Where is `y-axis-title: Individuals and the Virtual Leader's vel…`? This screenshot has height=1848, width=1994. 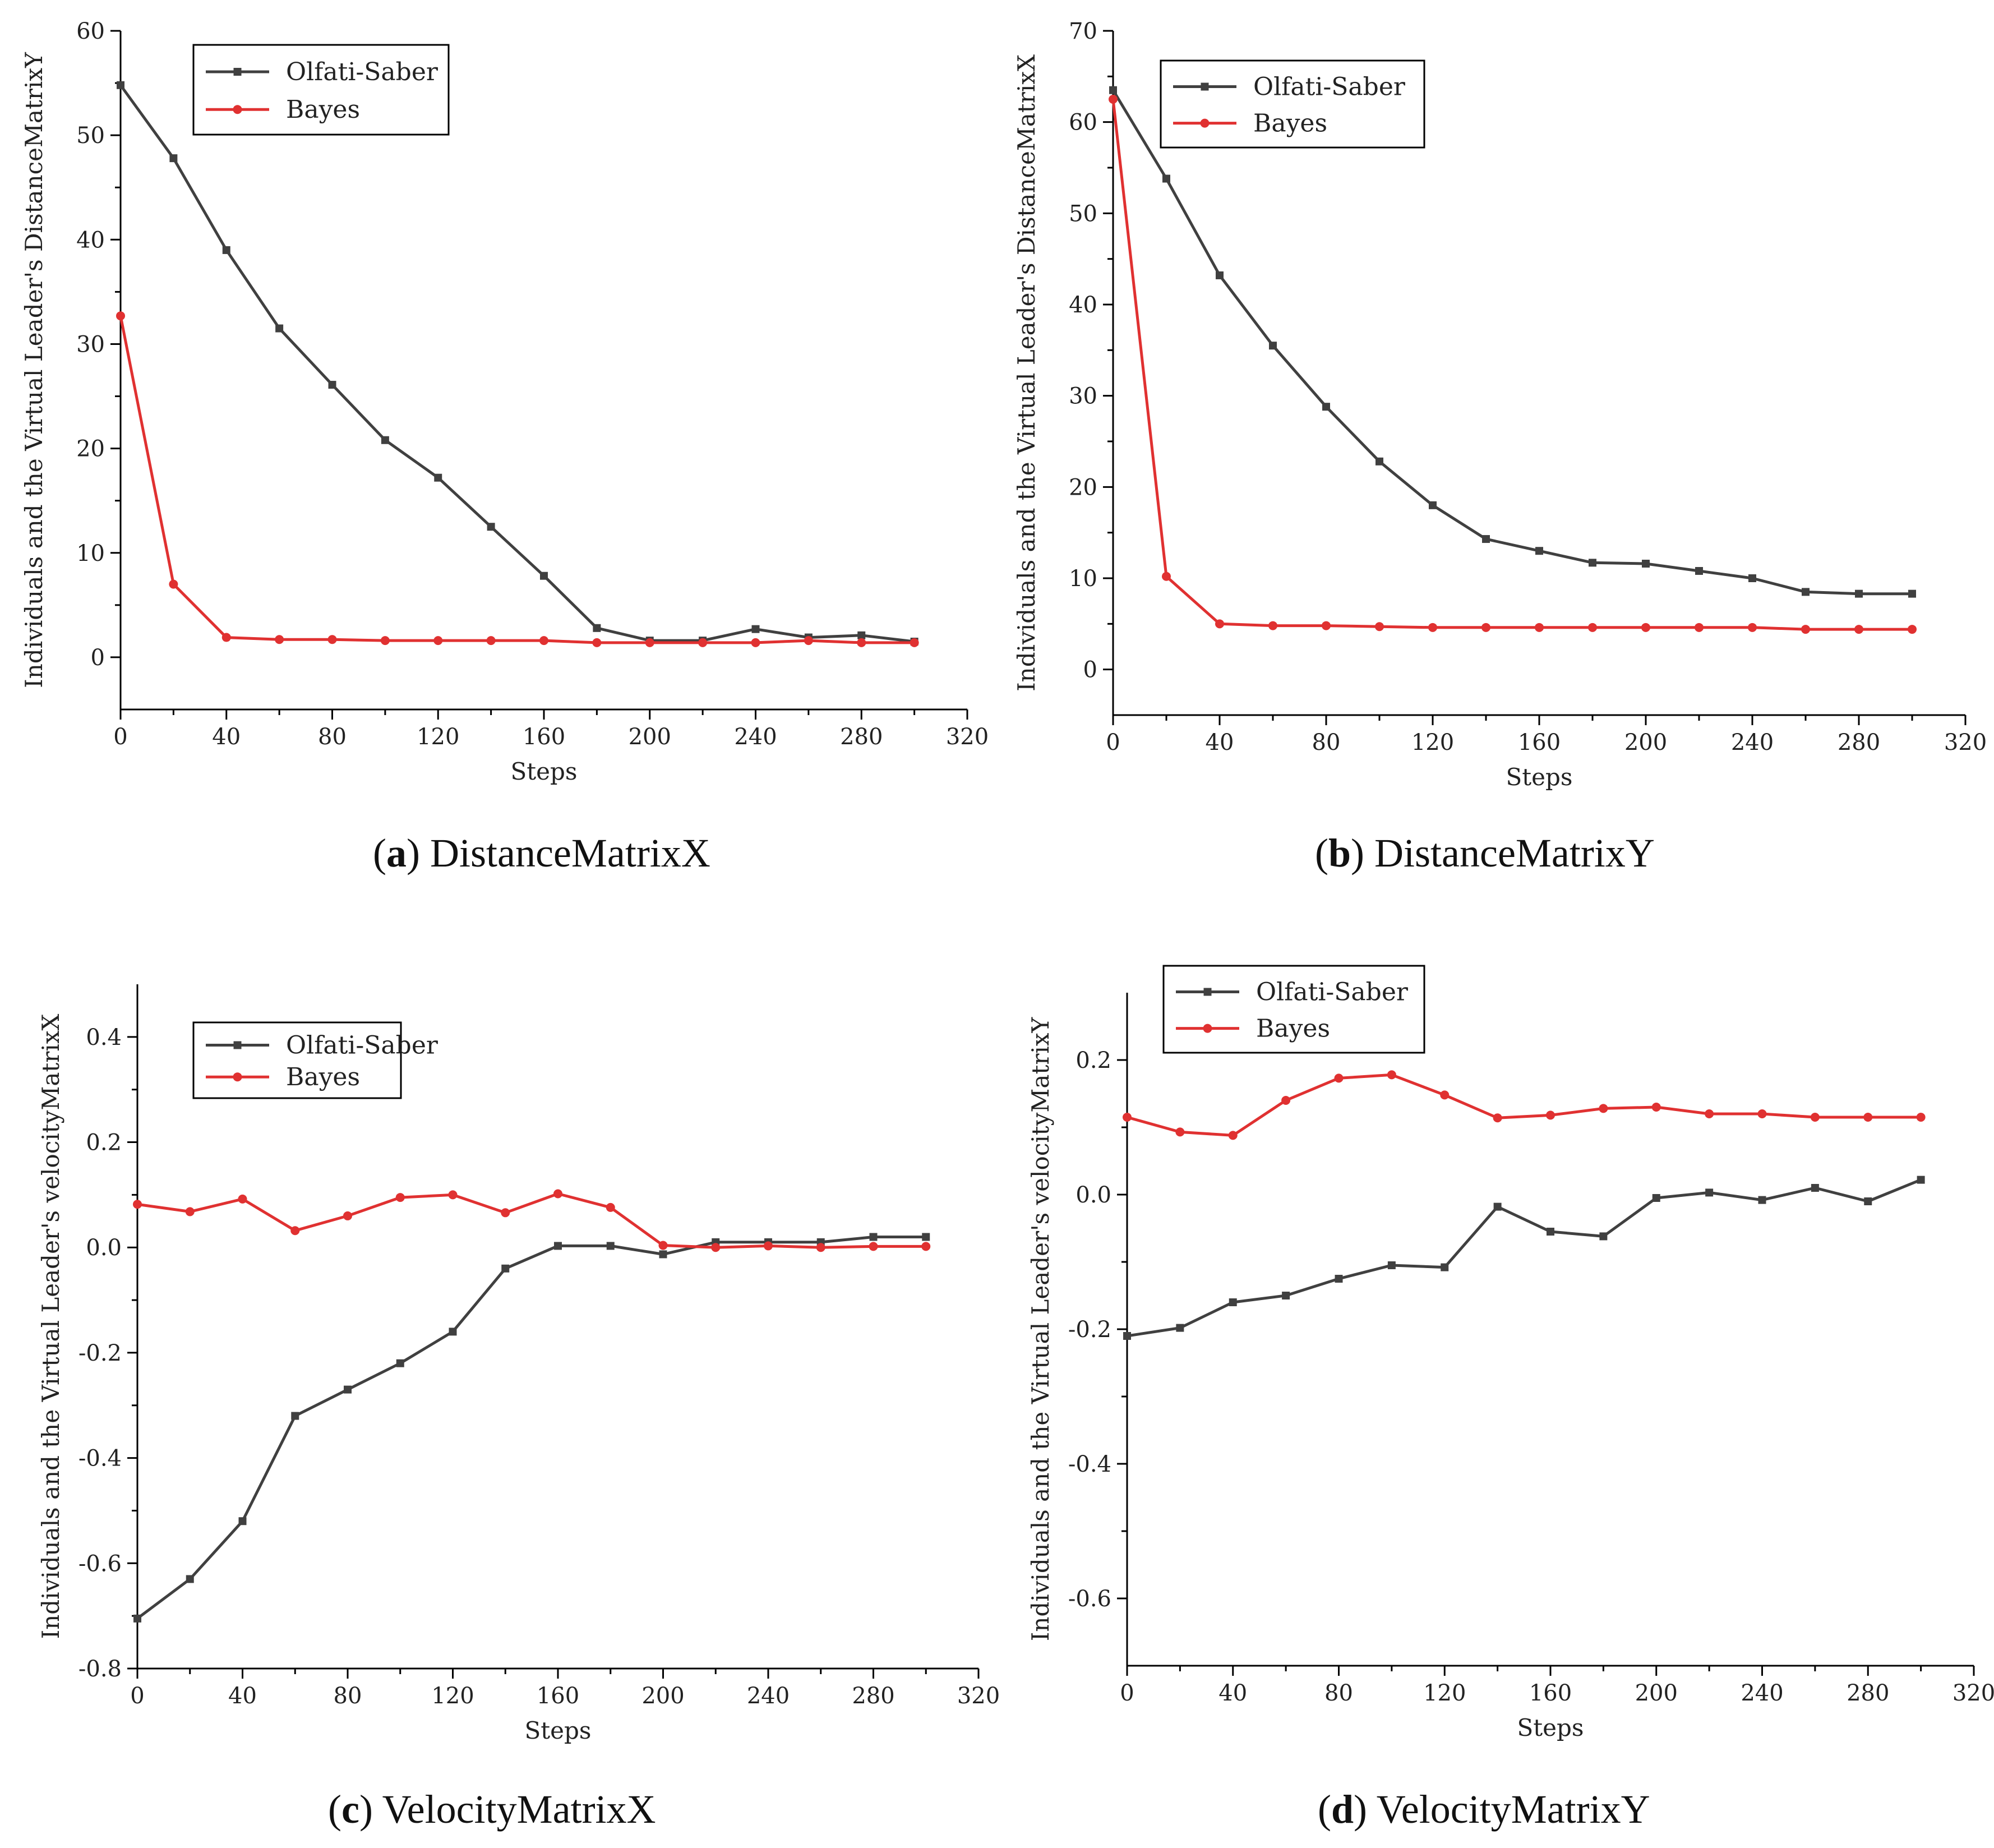 y-axis-title: Individuals and the Virtual Leader's vel… is located at coordinates (50, 1326).